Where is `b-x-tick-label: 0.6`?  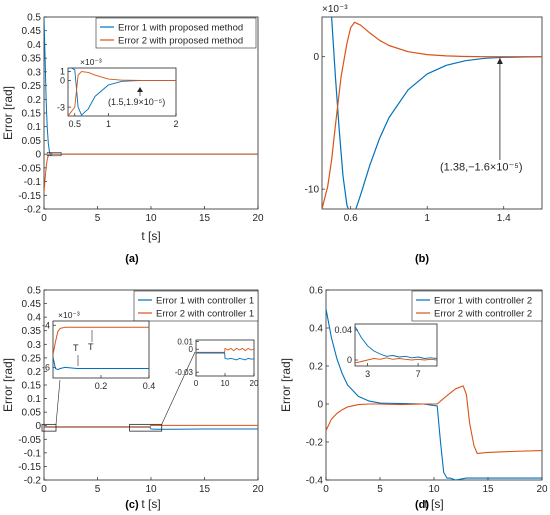
b-x-tick-label: 0.6 is located at coordinates (351, 218).